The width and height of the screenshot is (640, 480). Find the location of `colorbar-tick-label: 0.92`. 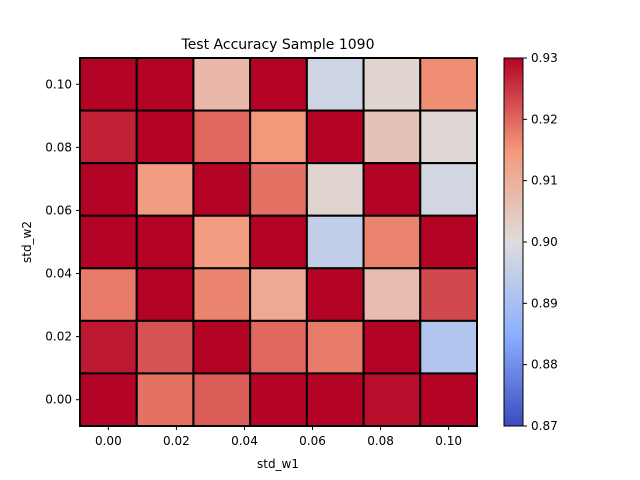

colorbar-tick-label: 0.92 is located at coordinates (544, 119).